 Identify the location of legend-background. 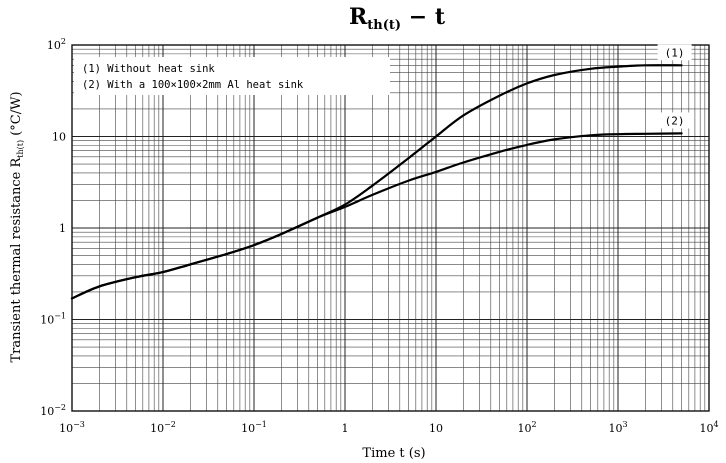
(232, 76).